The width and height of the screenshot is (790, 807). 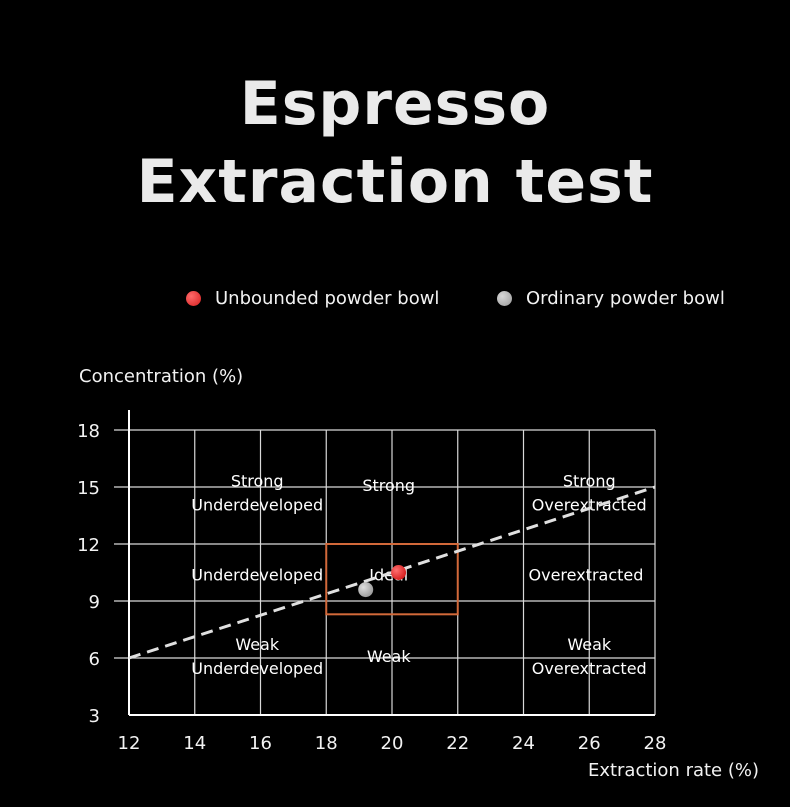 I want to click on x-tick-label: 26, so click(x=589, y=743).